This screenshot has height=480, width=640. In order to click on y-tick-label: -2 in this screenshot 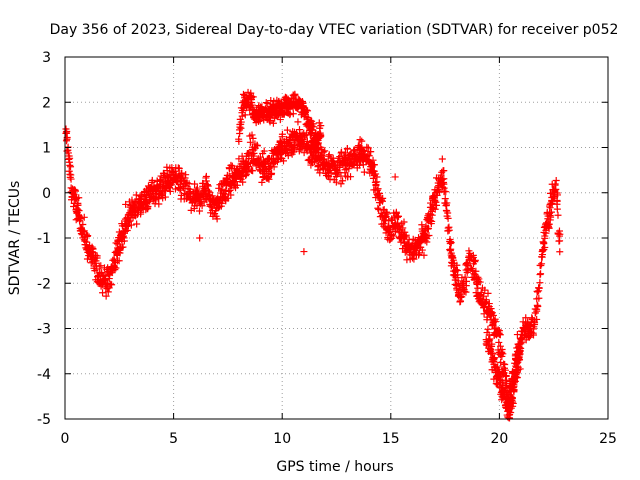, I will do `click(44, 284)`.